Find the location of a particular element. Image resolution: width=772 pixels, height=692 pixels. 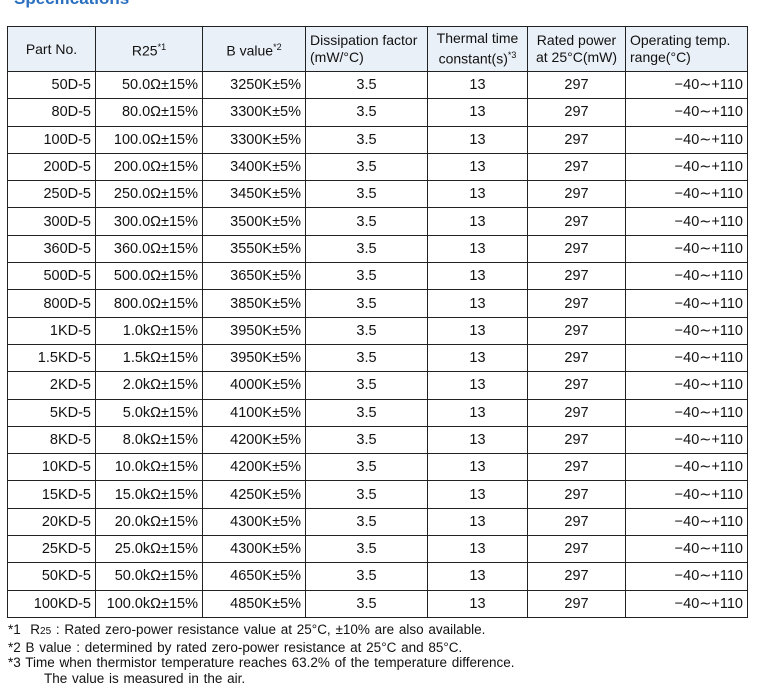

cell-part-no: 300D-5 is located at coordinates (51, 221).